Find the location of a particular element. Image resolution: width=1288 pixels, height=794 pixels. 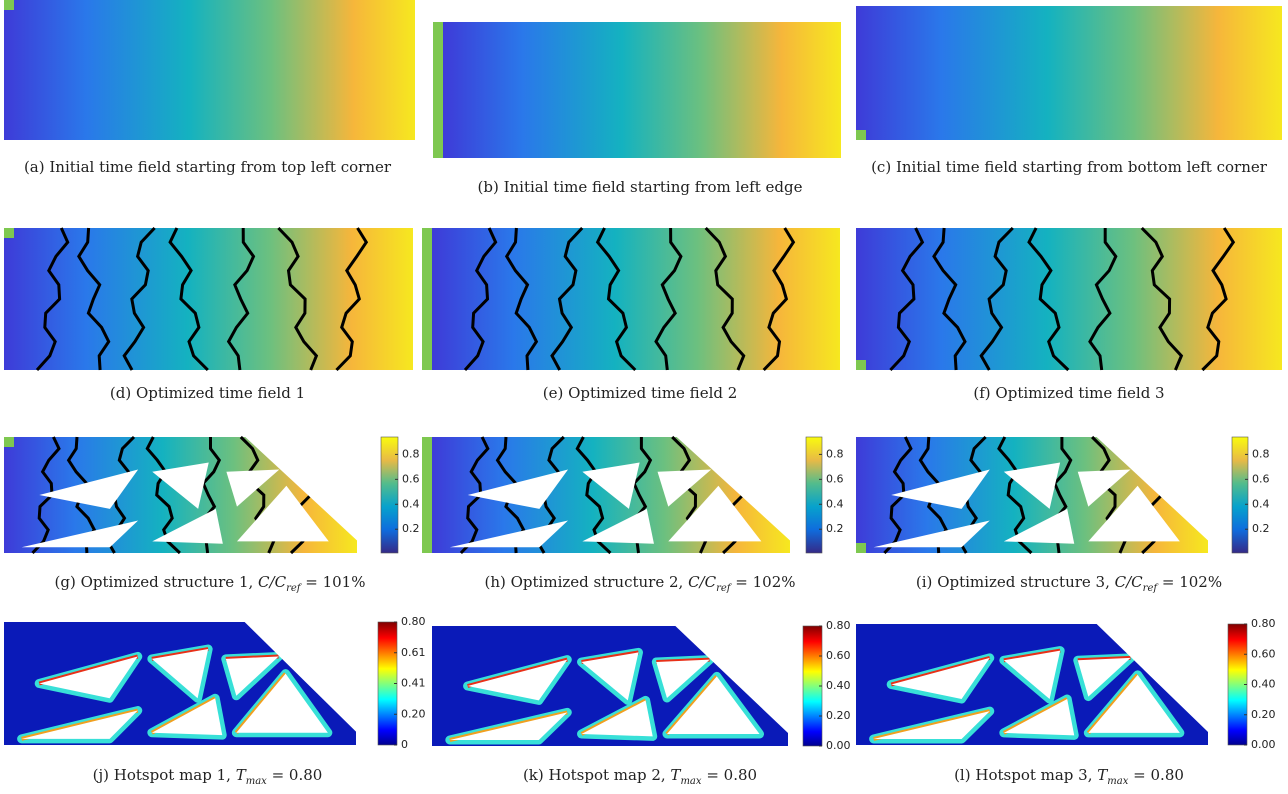

caption-label: (d) is located at coordinates (120, 393).